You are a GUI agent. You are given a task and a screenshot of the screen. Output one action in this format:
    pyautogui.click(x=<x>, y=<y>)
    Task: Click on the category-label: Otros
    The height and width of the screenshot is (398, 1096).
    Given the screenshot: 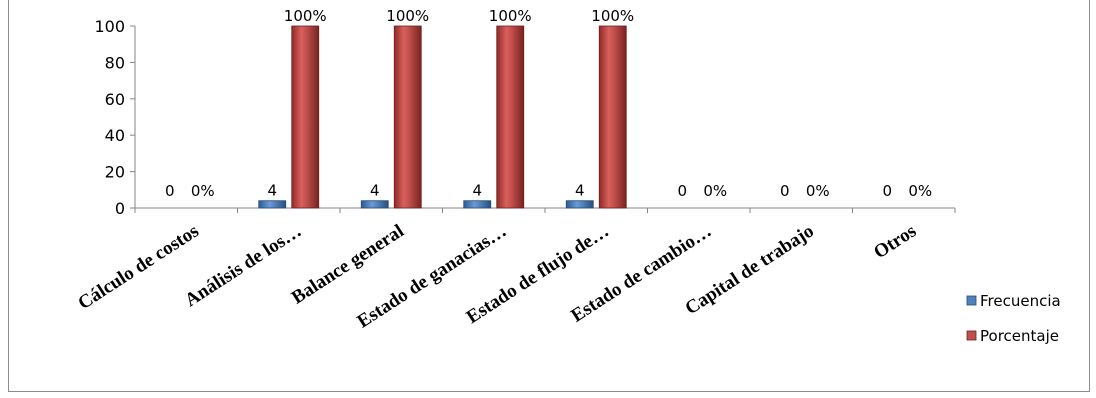 What is the action you would take?
    pyautogui.click(x=895, y=242)
    